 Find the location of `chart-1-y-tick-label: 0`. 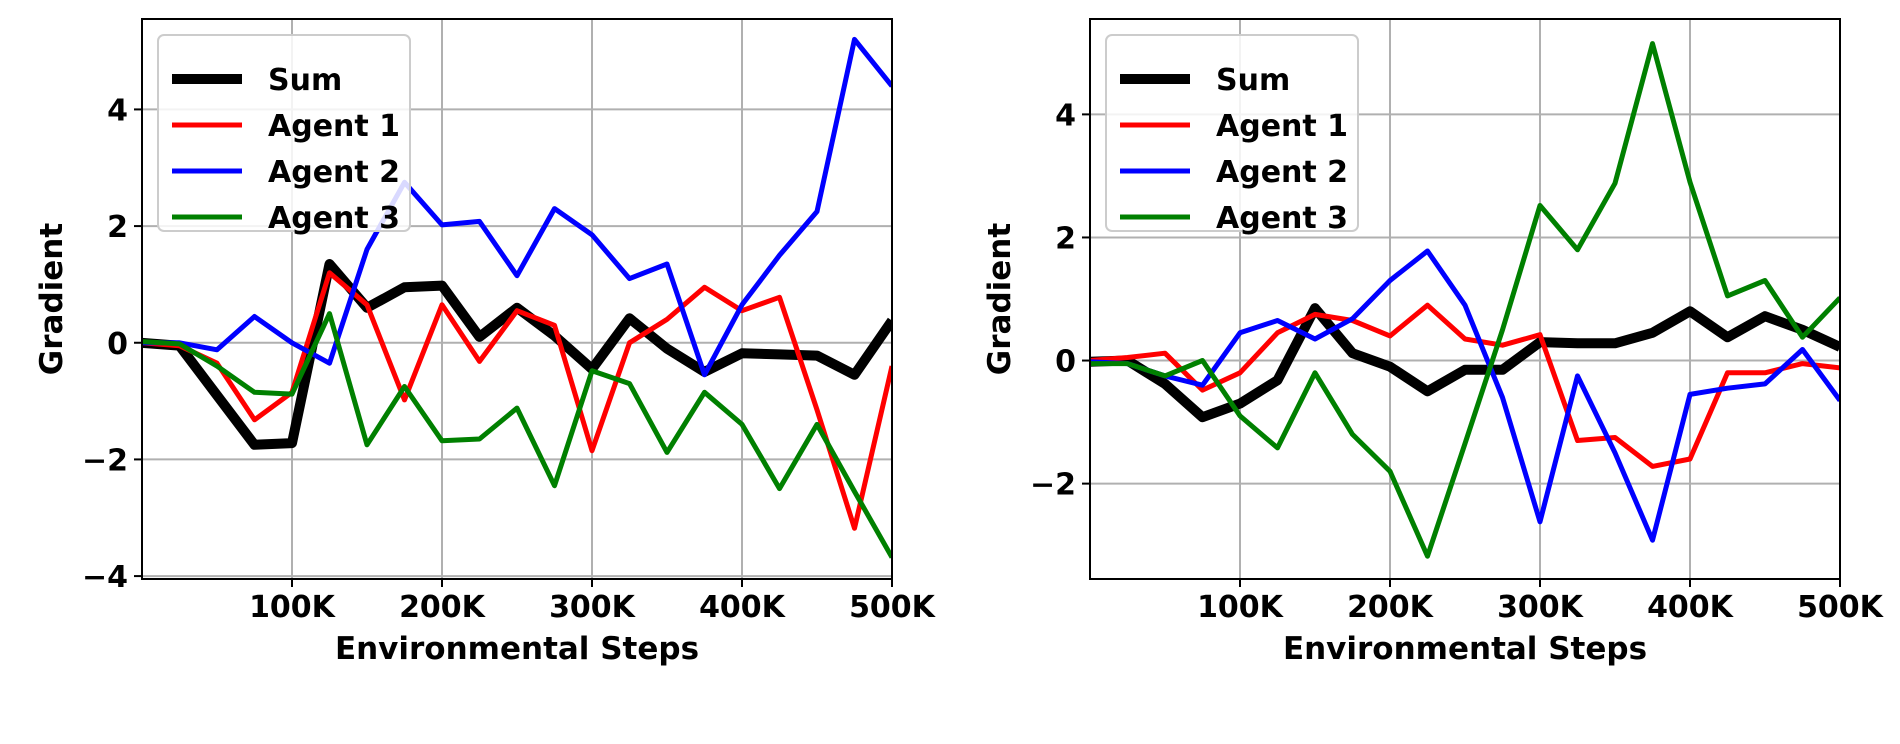

chart-1-y-tick-label: 0 is located at coordinates (117, 344).